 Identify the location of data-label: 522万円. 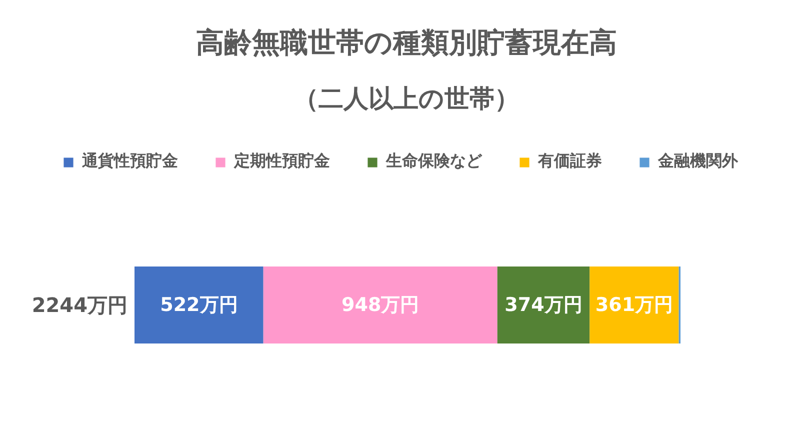
(199, 305).